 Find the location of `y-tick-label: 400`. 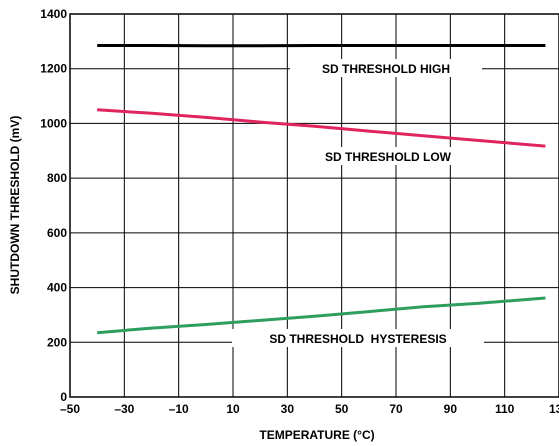

y-tick-label: 400 is located at coordinates (57, 288).